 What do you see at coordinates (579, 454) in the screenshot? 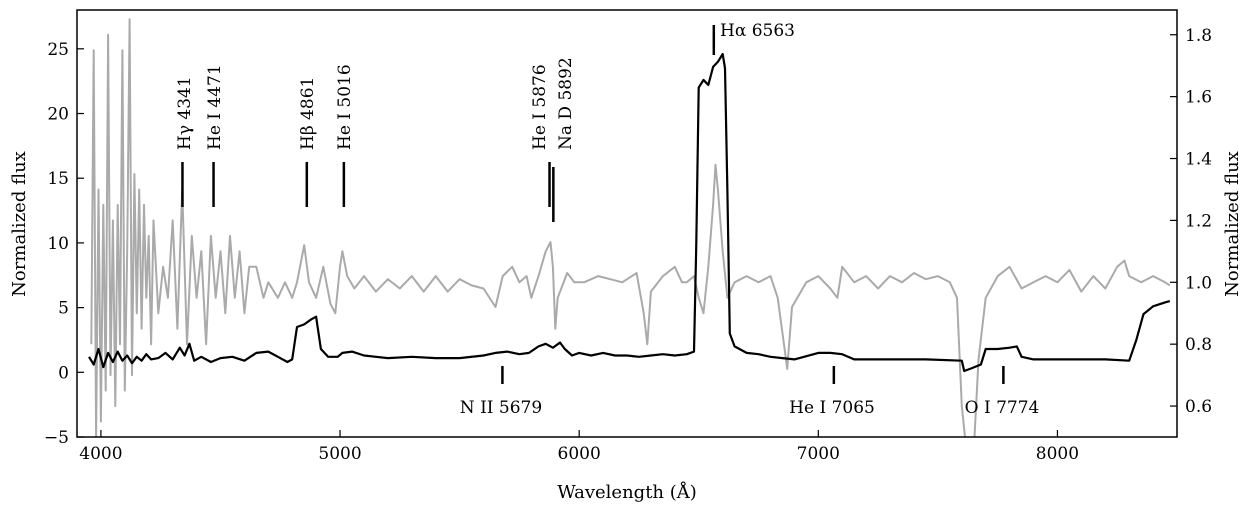
I see `x-tick-label: 6000` at bounding box center [579, 454].